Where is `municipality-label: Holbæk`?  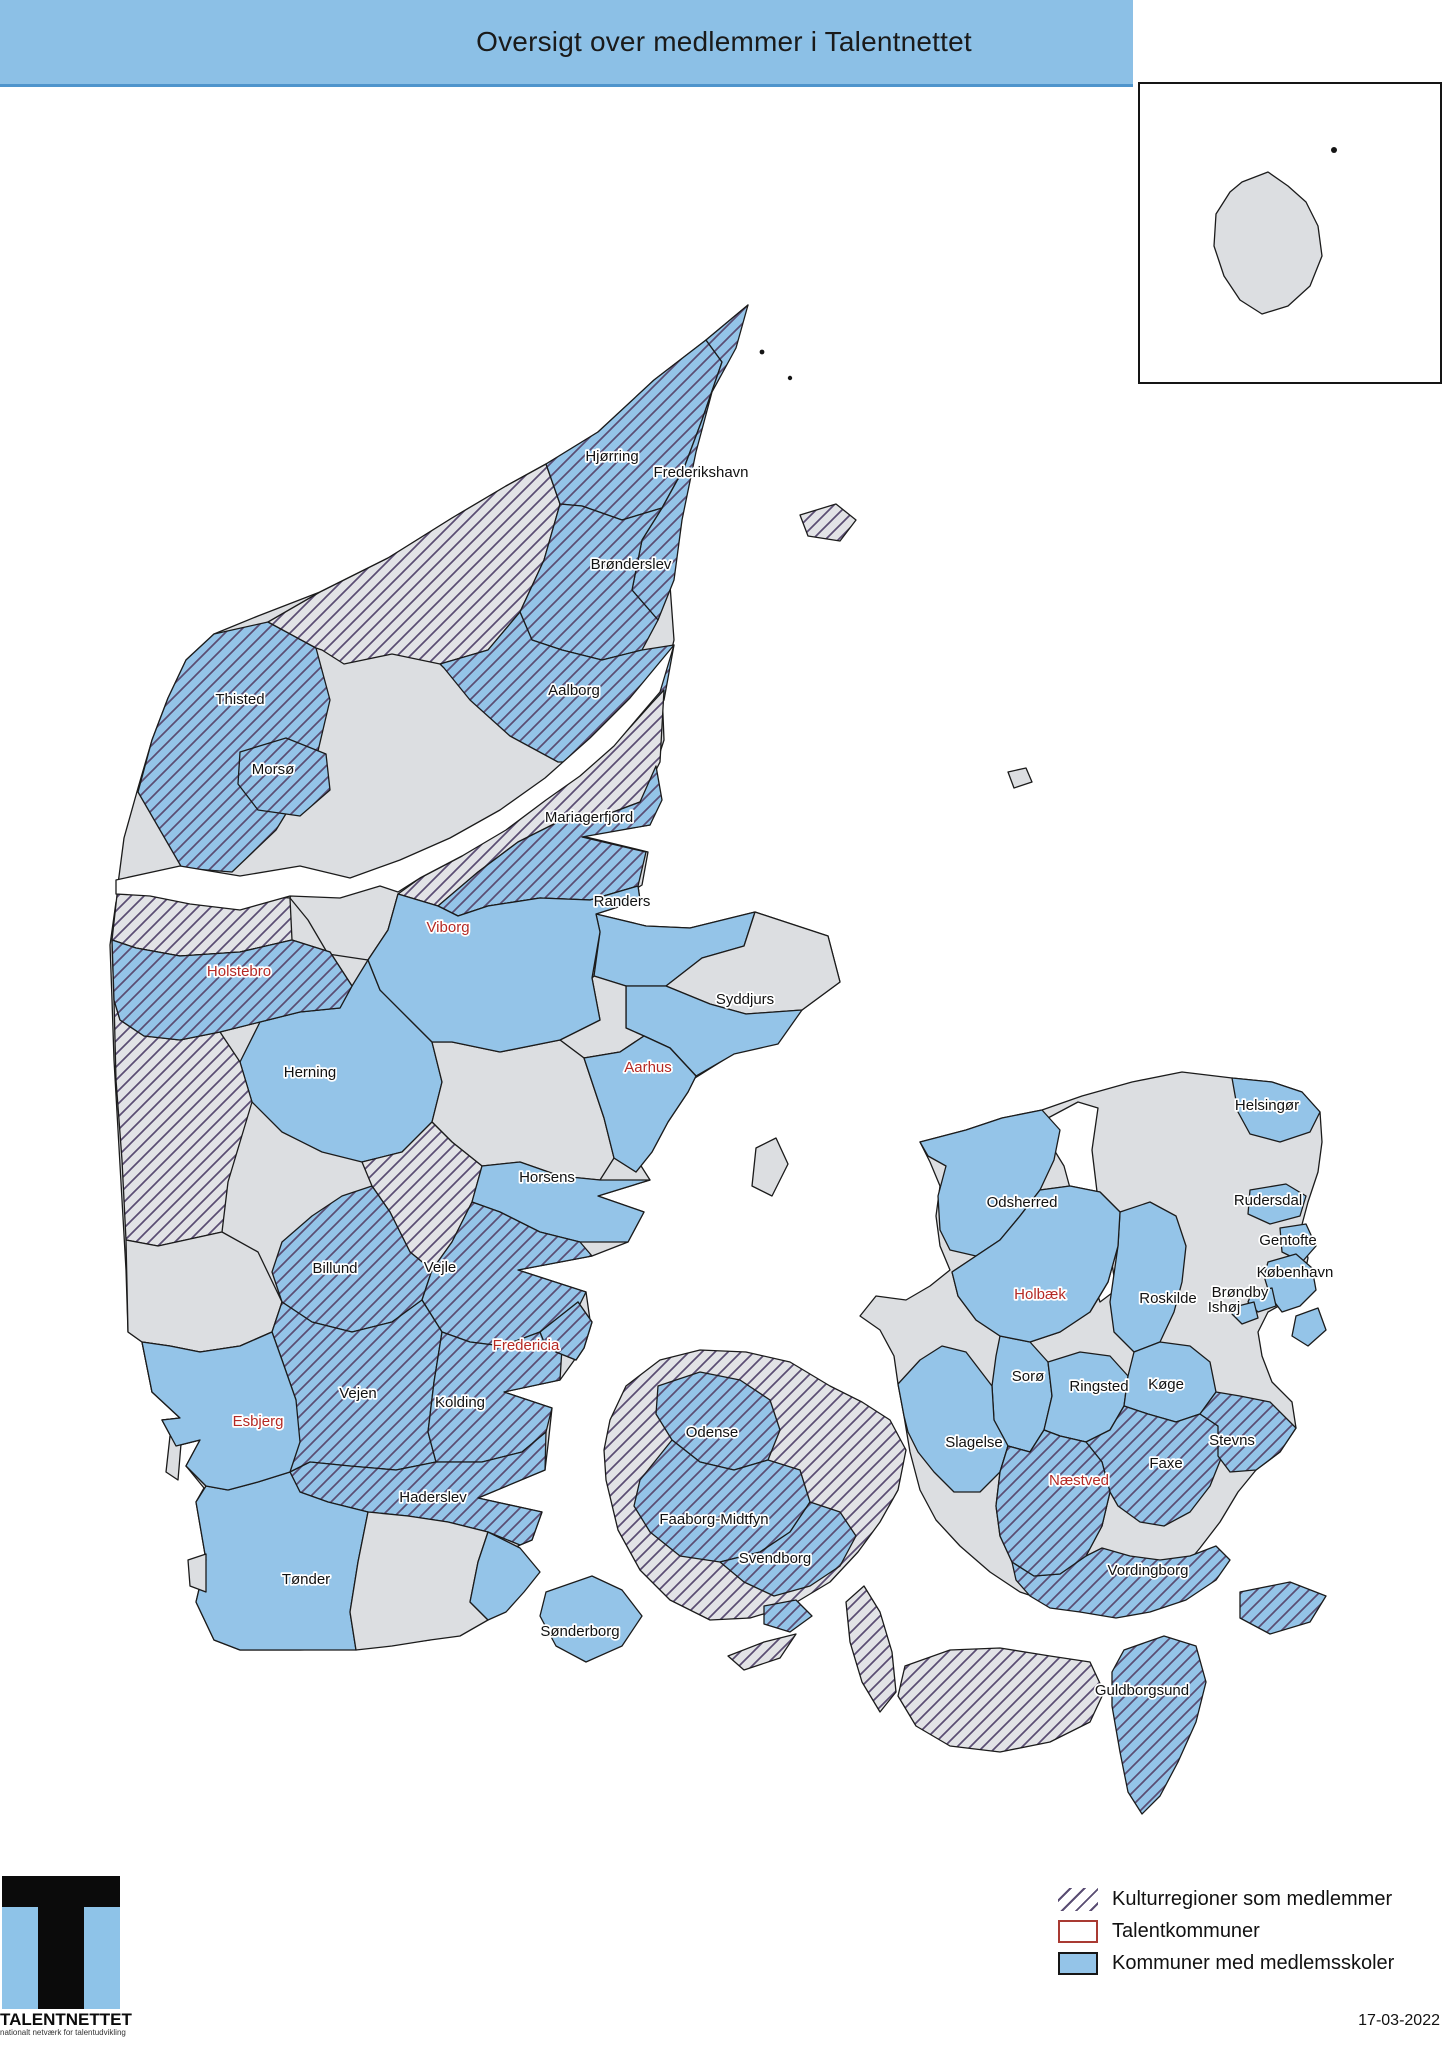
municipality-label: Holbæk is located at coordinates (1040, 1294).